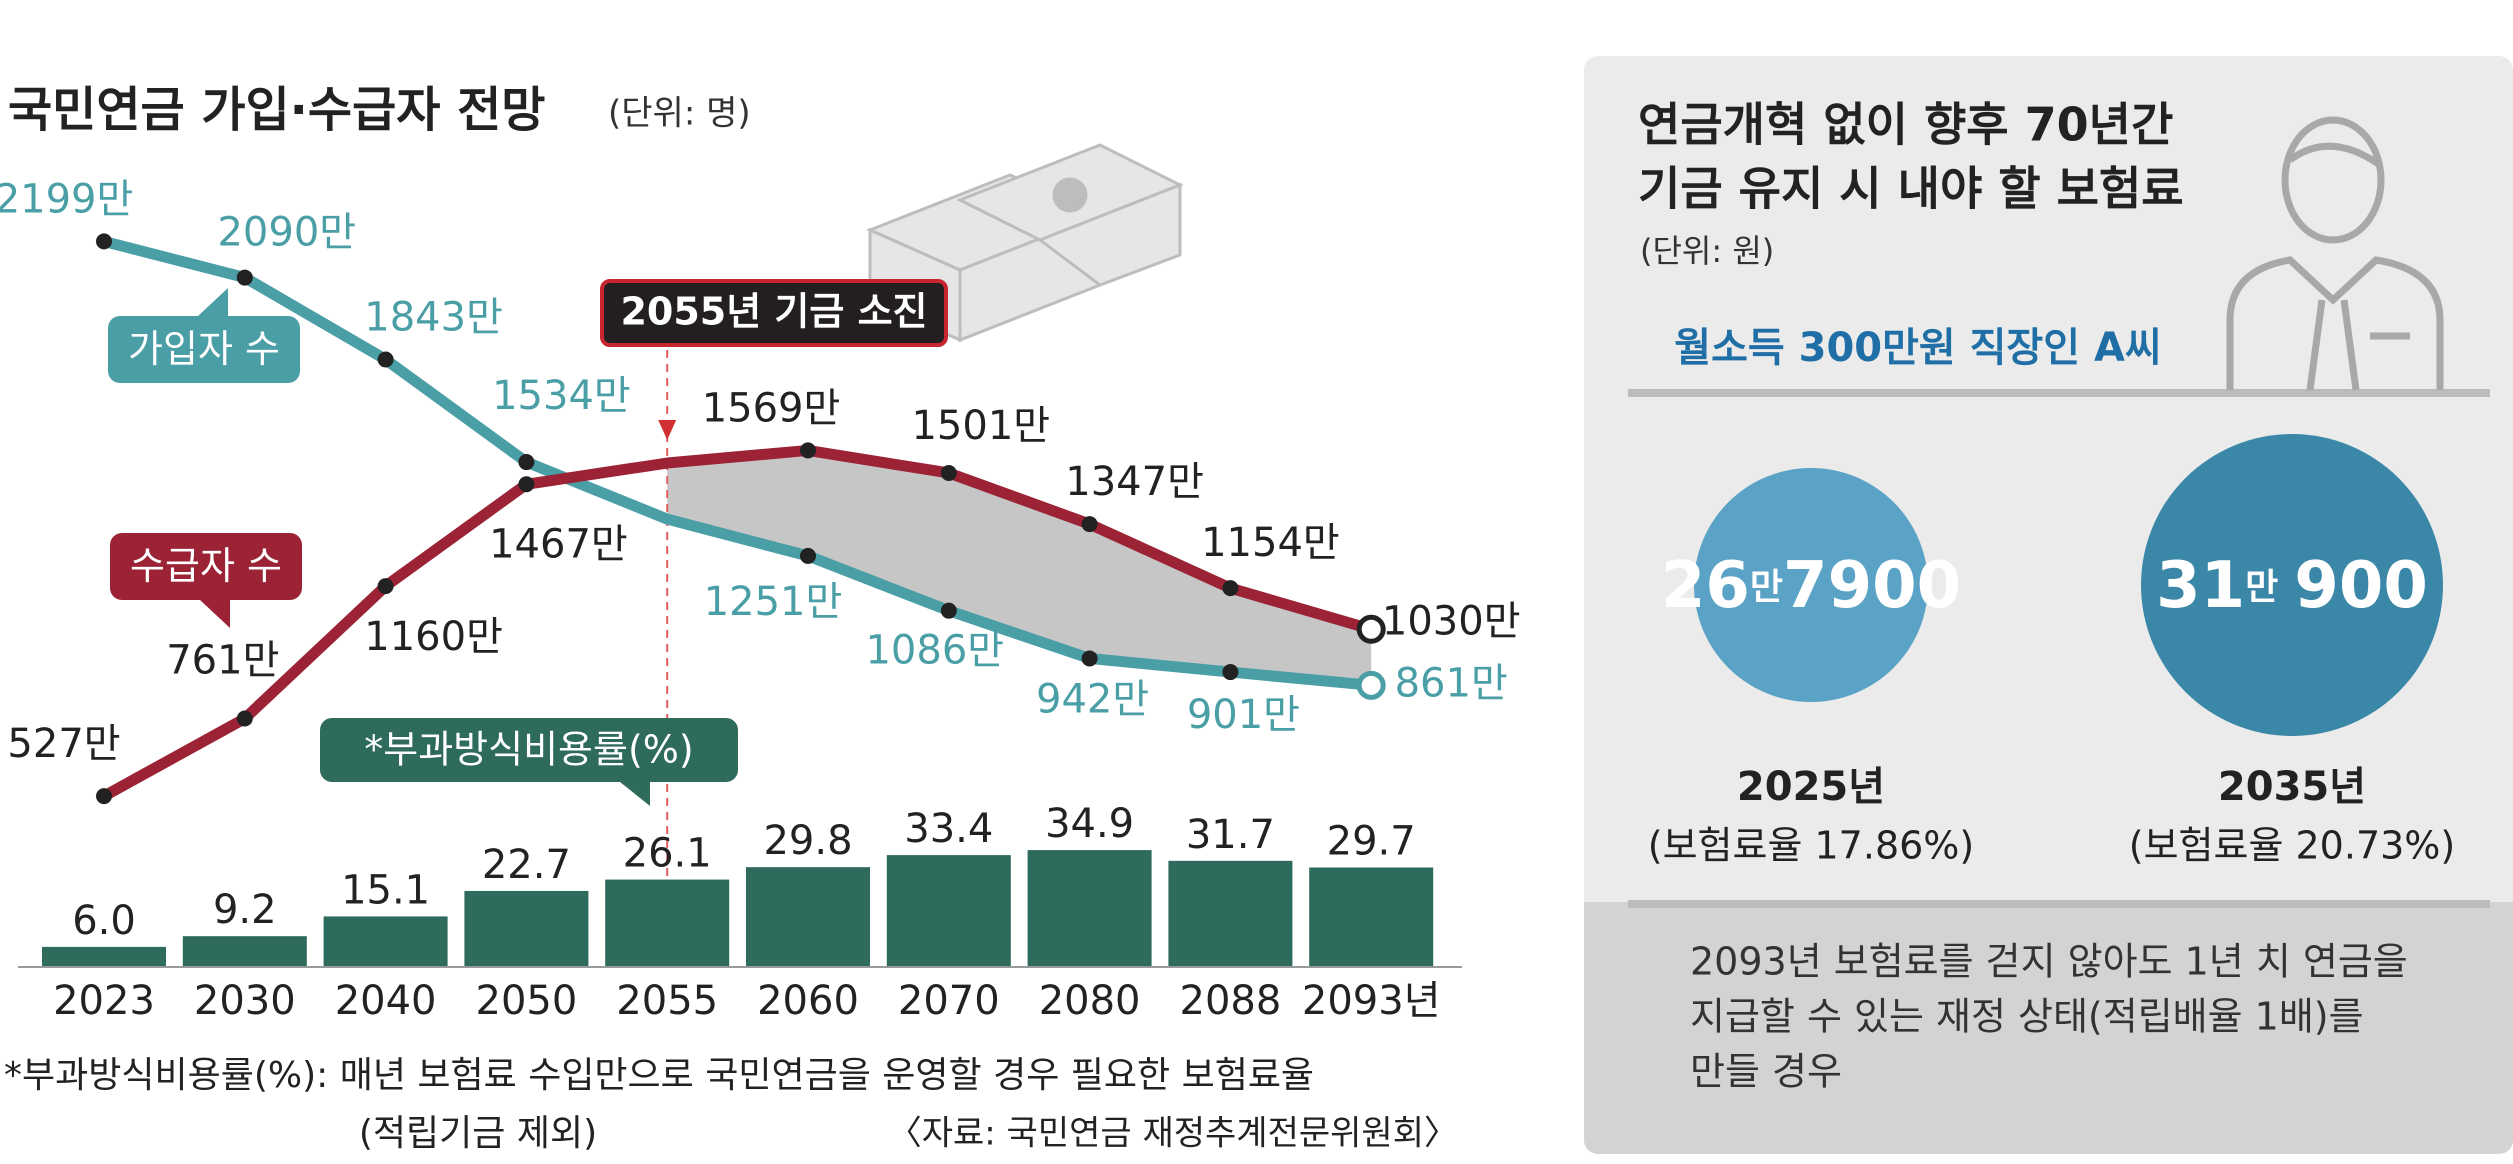 This screenshot has height=1164, width=2513. Describe the element at coordinates (1270, 543) in the screenshot. I see `value-label: 1154만` at that location.